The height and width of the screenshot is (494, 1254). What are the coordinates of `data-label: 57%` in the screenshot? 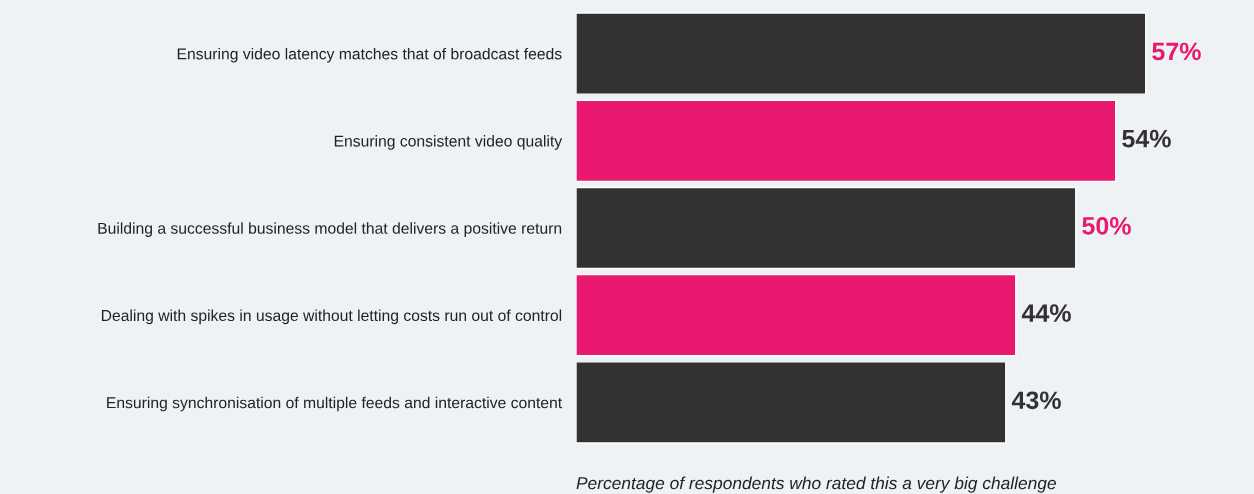 It's located at (1176, 51).